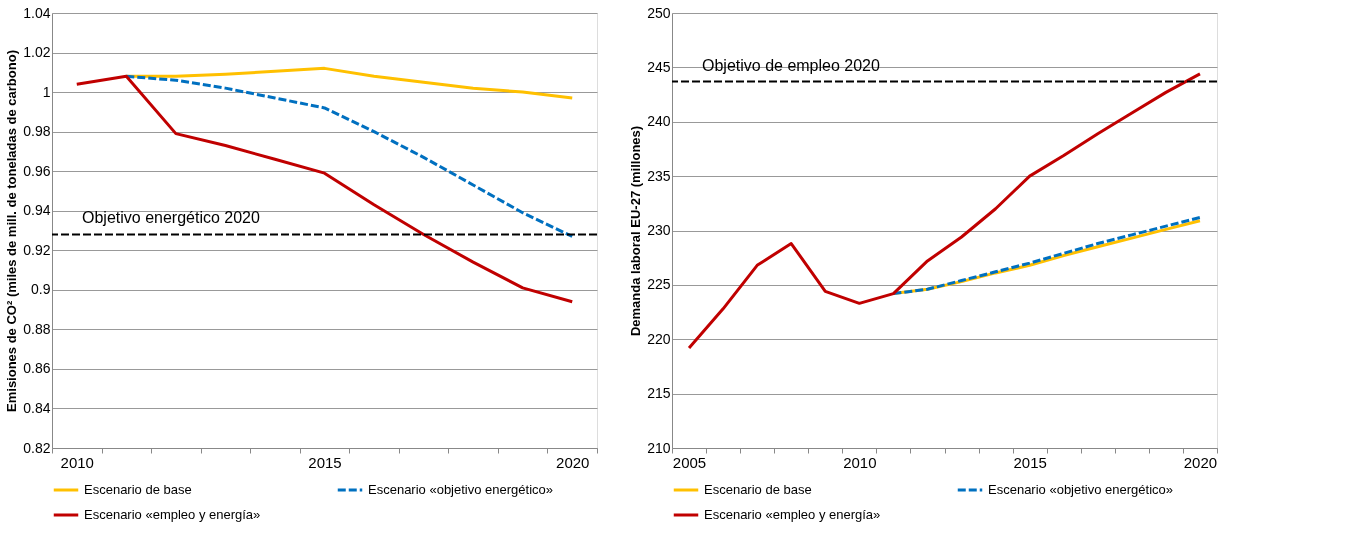 The image size is (1349, 549). Describe the element at coordinates (659, 338) in the screenshot. I see `y-tick-label: 220` at that location.